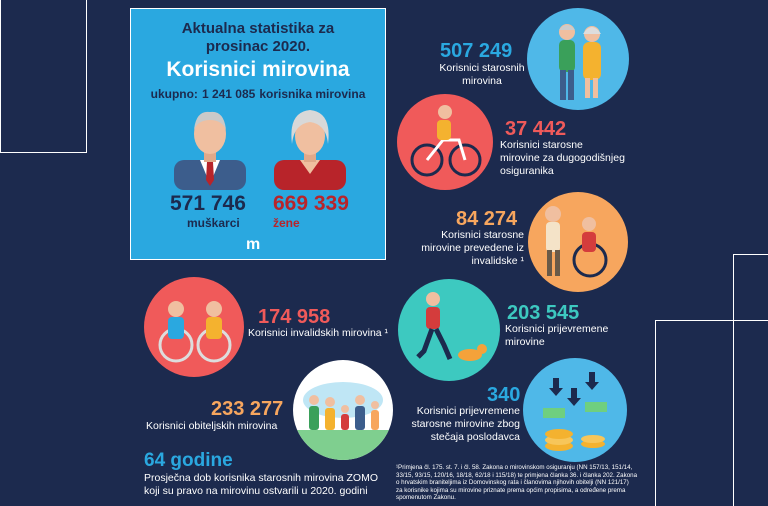  What do you see at coordinates (312, 94) in the screenshot?
I see `total-suffix: korisnika mirovina` at bounding box center [312, 94].